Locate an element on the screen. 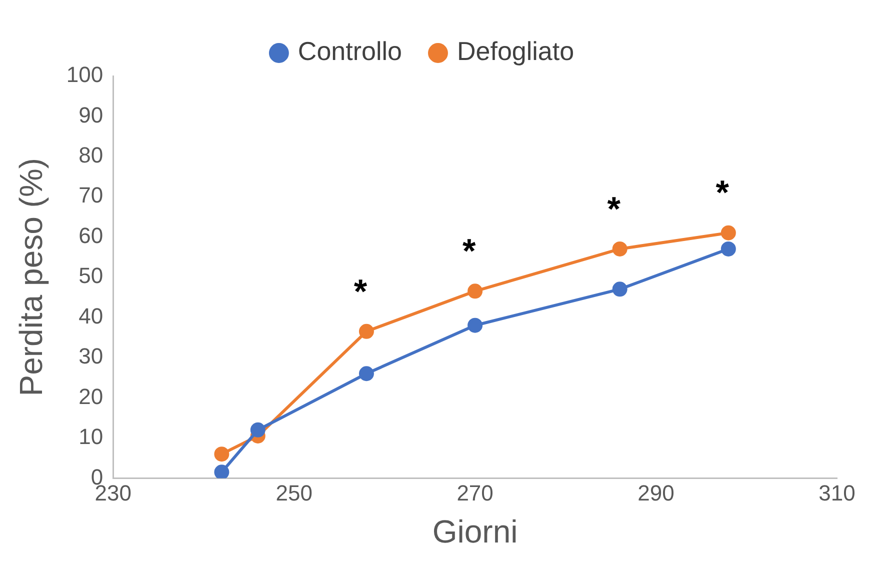 This screenshot has width=877, height=562. legend-label: Controllo is located at coordinates (350, 51).